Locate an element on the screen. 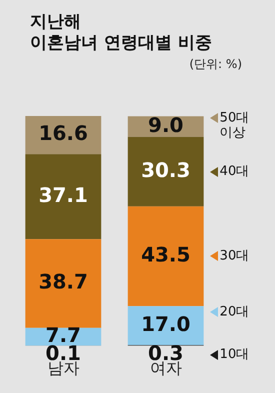  data-label: 30.3 is located at coordinates (165, 170).